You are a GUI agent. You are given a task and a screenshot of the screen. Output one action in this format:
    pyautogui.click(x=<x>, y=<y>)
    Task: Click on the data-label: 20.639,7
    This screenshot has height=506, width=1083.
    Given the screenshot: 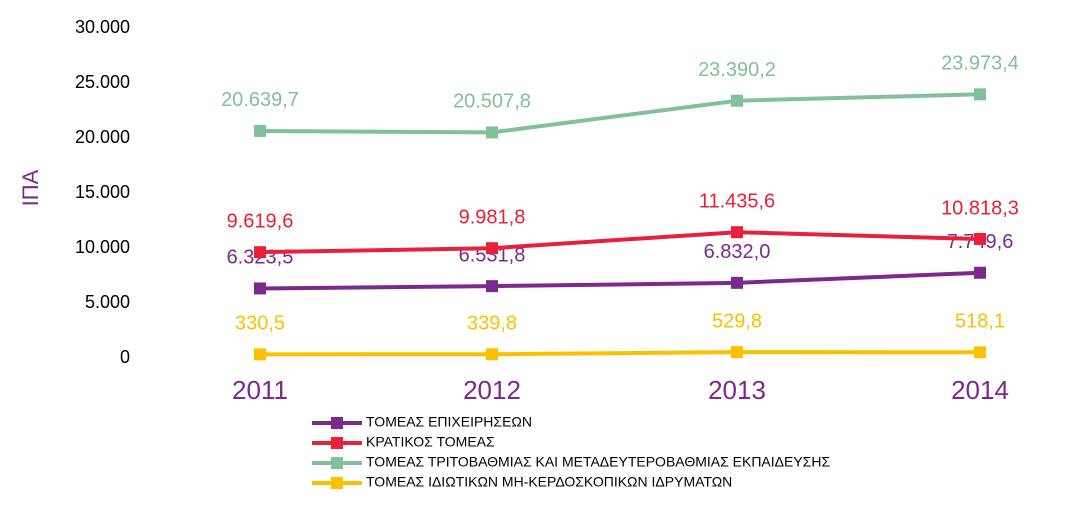 What is the action you would take?
    pyautogui.click(x=260, y=100)
    